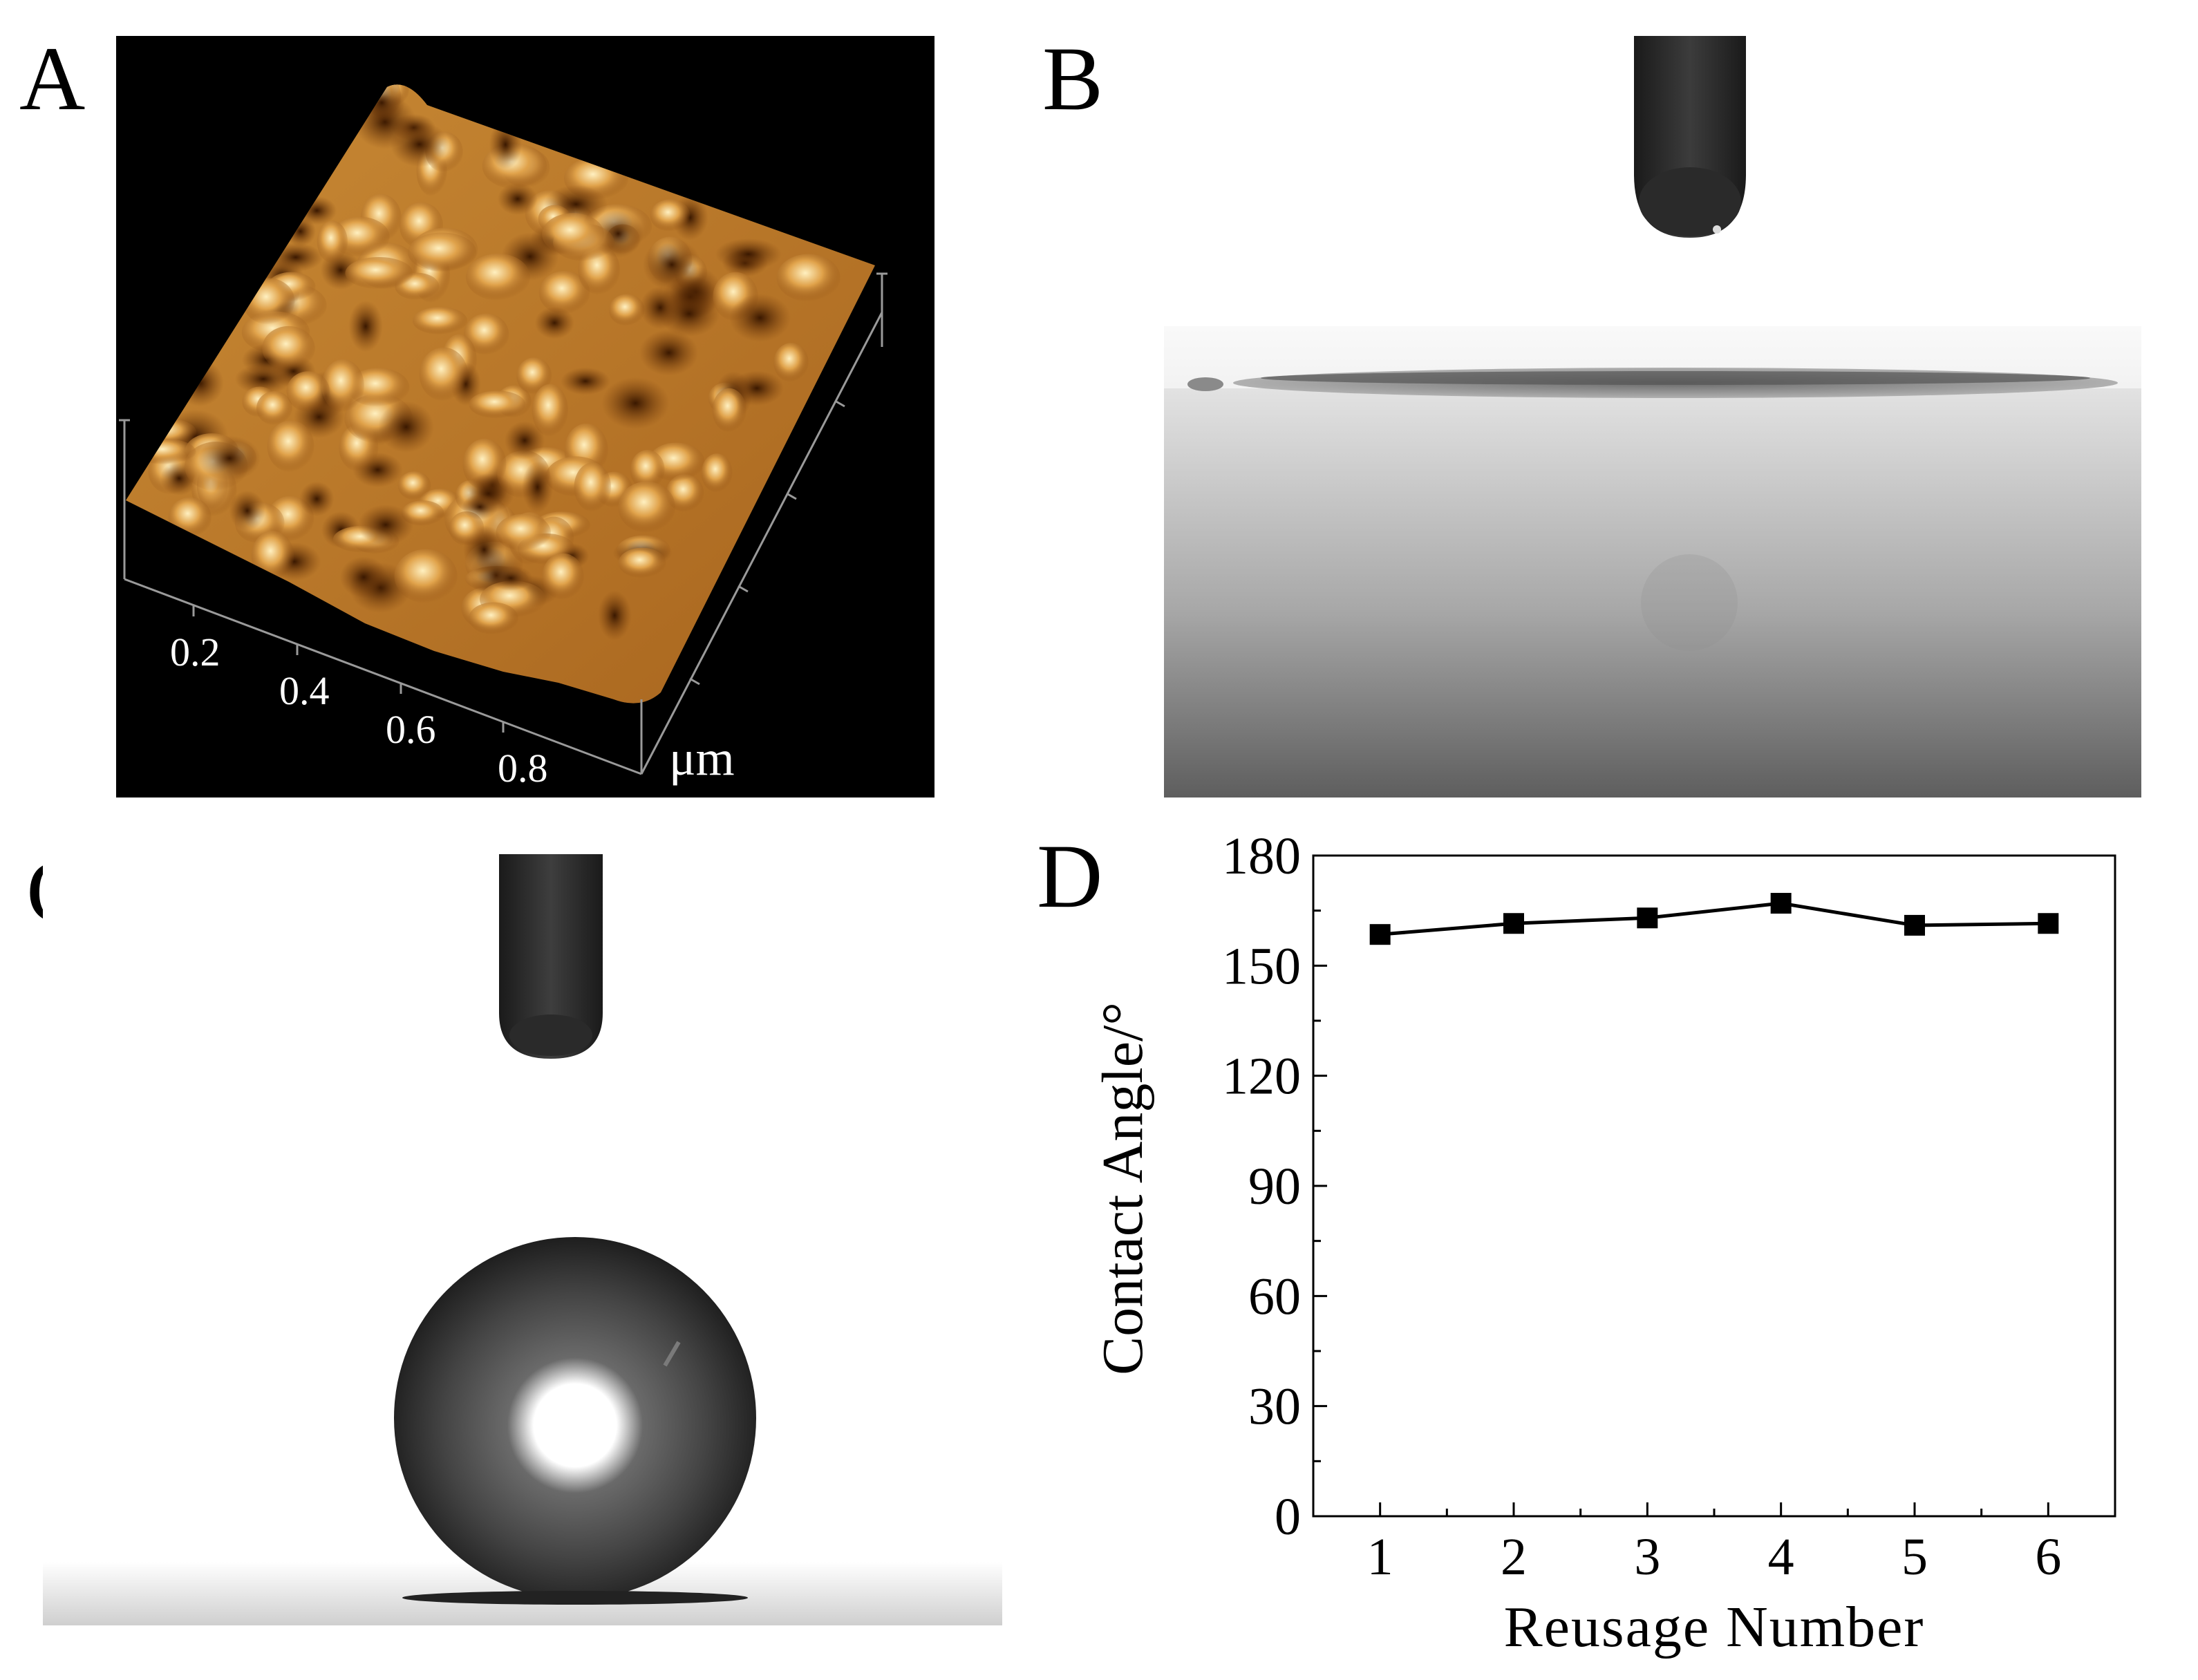 Image resolution: width=2198 pixels, height=1680 pixels. I want to click on y-tick-label: 150, so click(1261, 966).